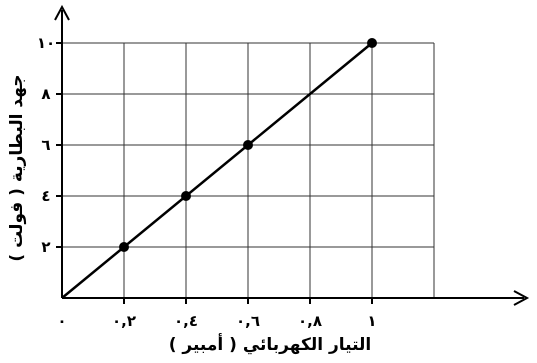  What do you see at coordinates (62, 12) in the screenshot?
I see `y-axis-arrow` at bounding box center [62, 12].